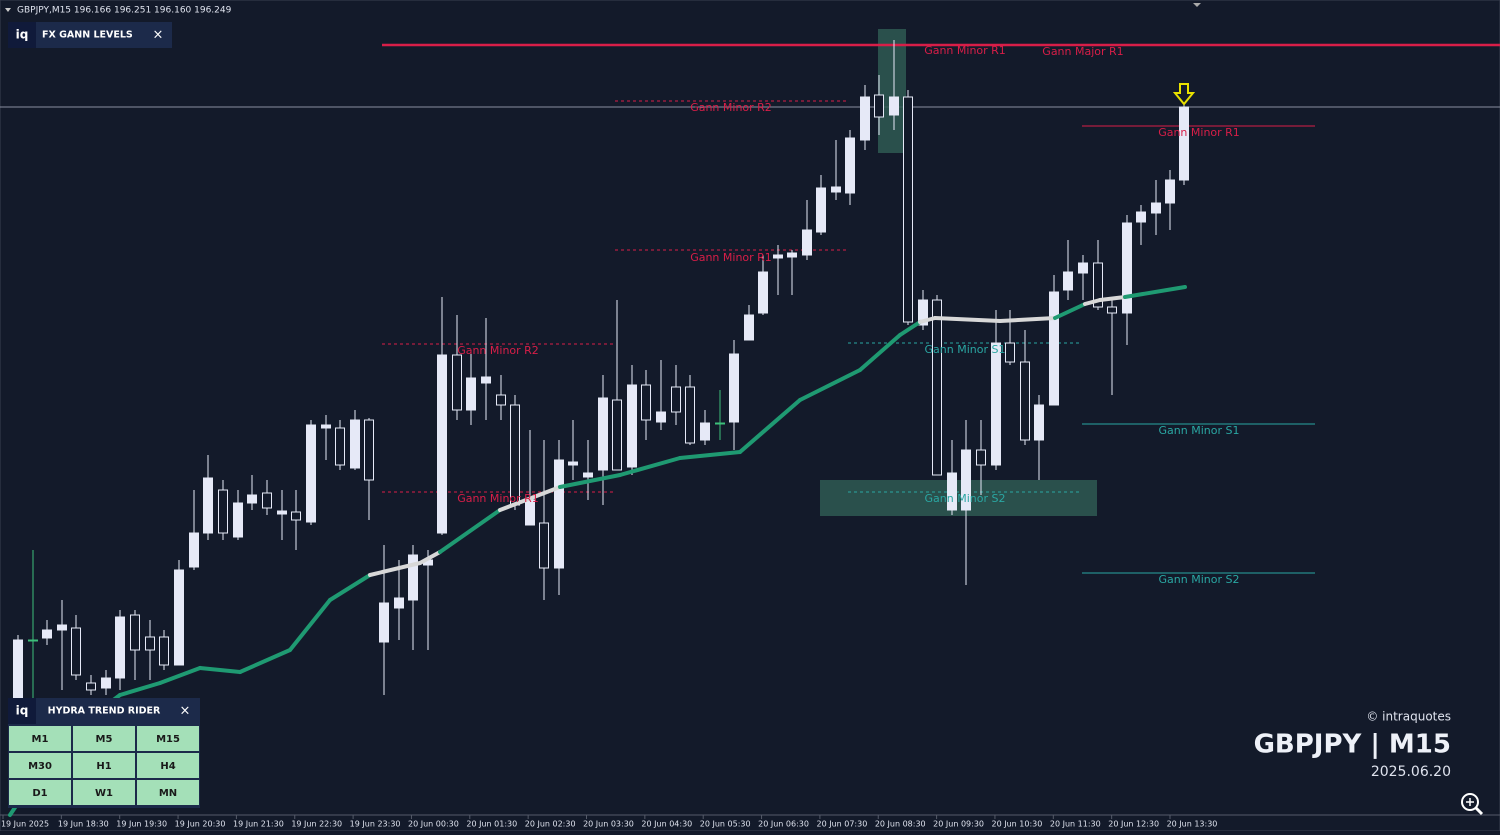 The width and height of the screenshot is (1500, 835). What do you see at coordinates (1133, 824) in the screenshot?
I see `time-label: 20 Jun 12:30` at bounding box center [1133, 824].